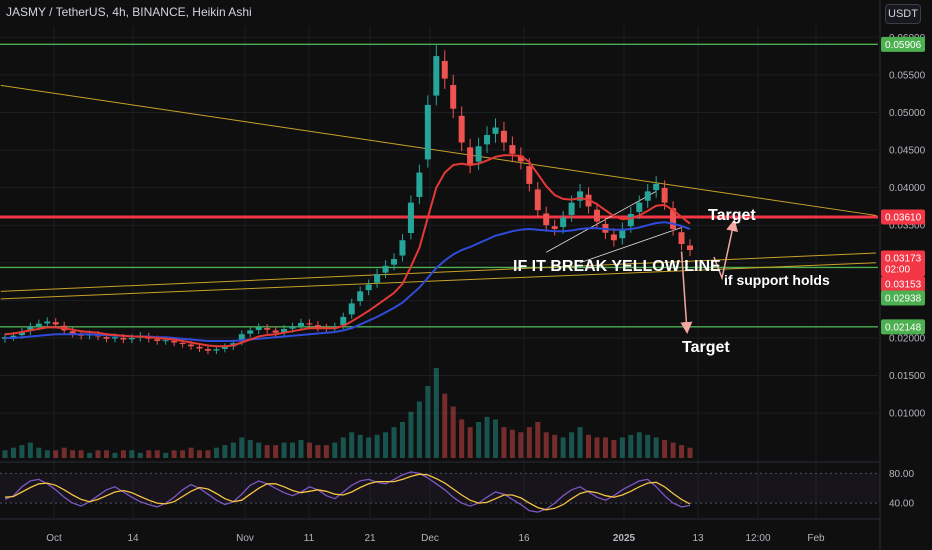  What do you see at coordinates (698, 538) in the screenshot?
I see `time-tick-label: 13` at bounding box center [698, 538].